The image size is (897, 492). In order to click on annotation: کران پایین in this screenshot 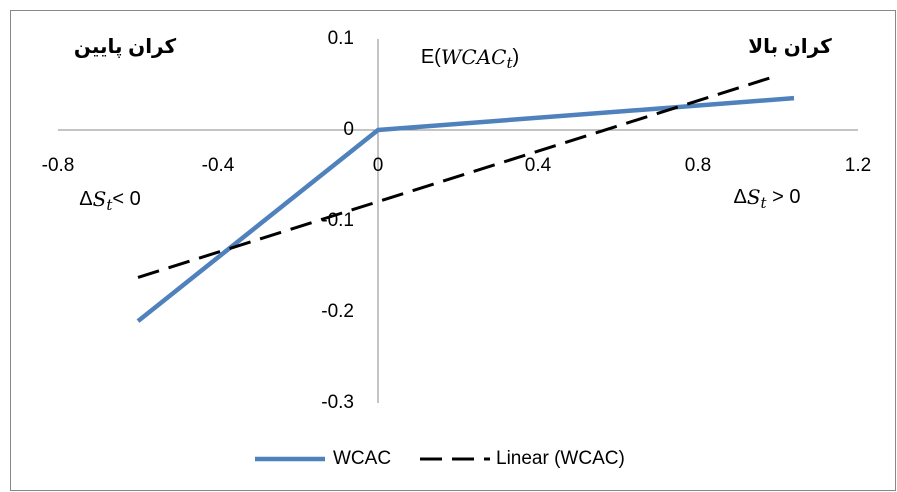, I will do `click(125, 47)`.